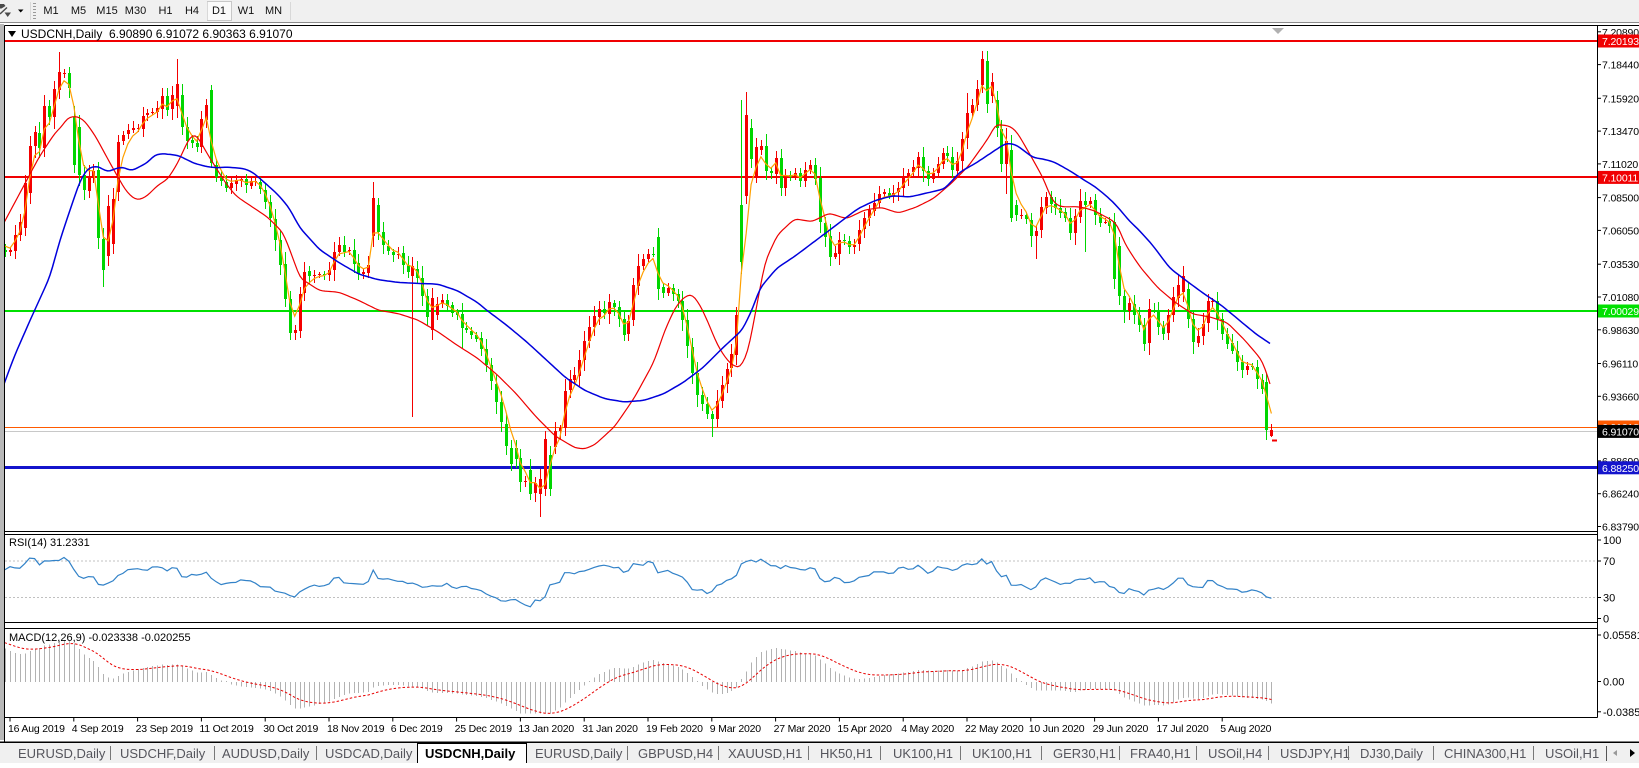 The height and width of the screenshot is (768, 1639). Describe the element at coordinates (1620, 132) in the screenshot. I see `svg-text: 7.13470` at that location.